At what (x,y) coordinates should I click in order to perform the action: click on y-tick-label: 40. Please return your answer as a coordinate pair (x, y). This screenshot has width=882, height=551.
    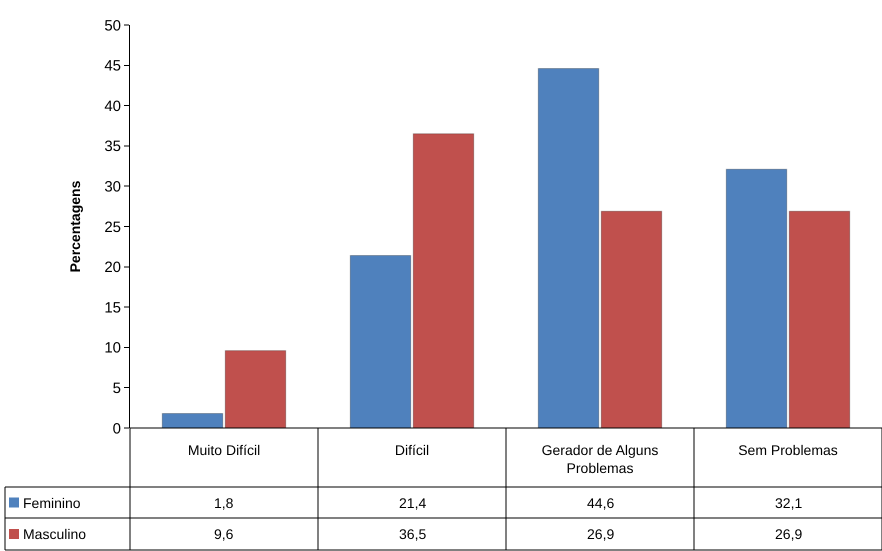
    Looking at the image, I should click on (112, 106).